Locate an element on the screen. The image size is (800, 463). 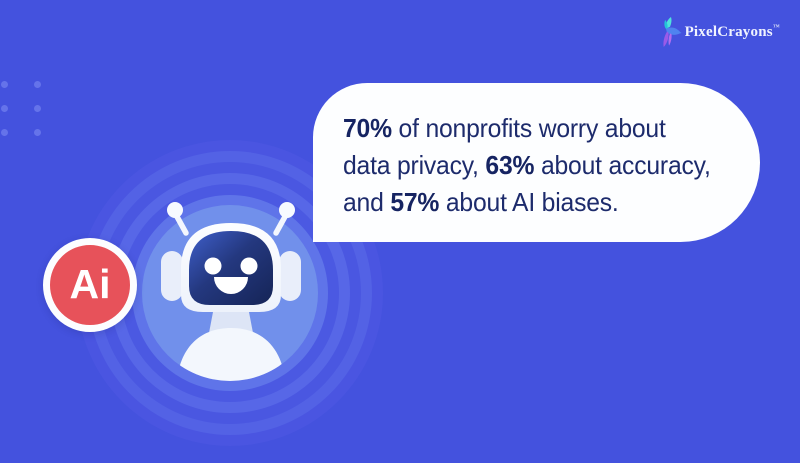
stat-line-3: and 57% about AI biases. is located at coordinates (481, 202).